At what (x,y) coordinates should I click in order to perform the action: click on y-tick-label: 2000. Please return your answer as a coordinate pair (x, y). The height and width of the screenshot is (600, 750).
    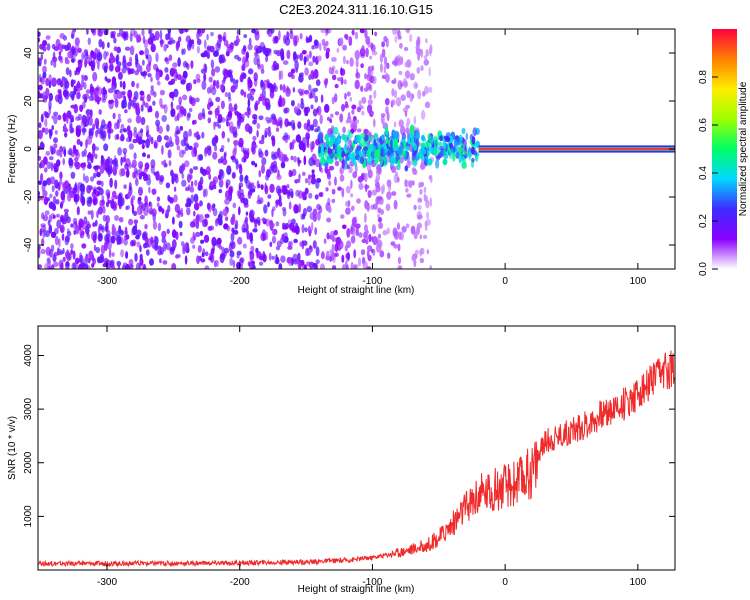
    Looking at the image, I should click on (28, 462).